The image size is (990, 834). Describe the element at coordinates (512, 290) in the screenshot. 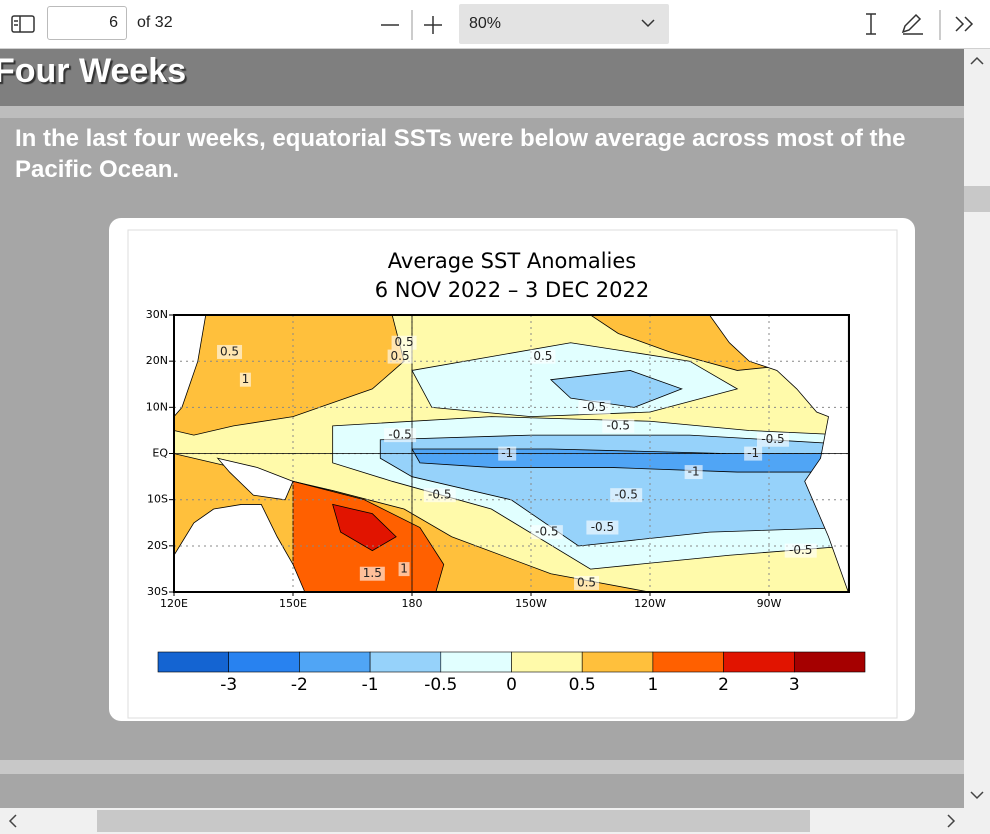

I see `figure-subtitle: 6 NOV 2022 – 3 DEC 2022` at that location.